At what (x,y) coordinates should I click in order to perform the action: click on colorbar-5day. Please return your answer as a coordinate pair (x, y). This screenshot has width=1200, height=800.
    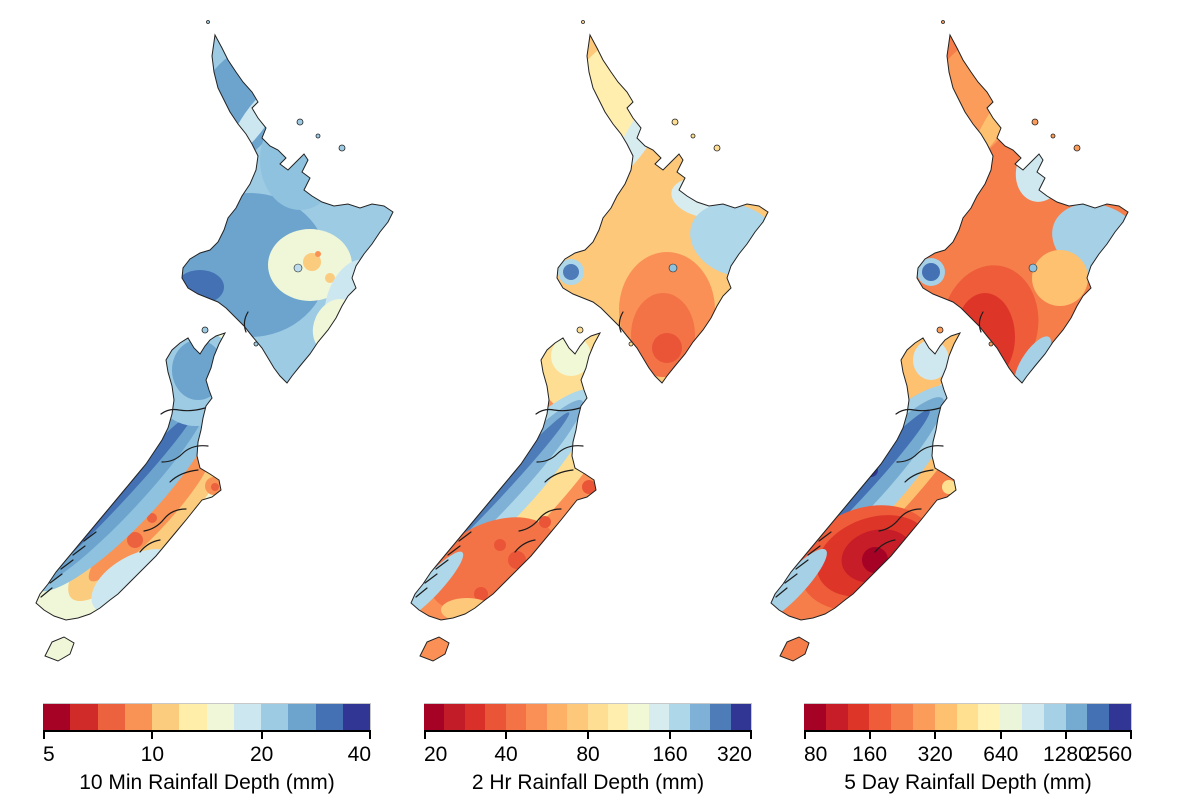
    Looking at the image, I should click on (968, 716).